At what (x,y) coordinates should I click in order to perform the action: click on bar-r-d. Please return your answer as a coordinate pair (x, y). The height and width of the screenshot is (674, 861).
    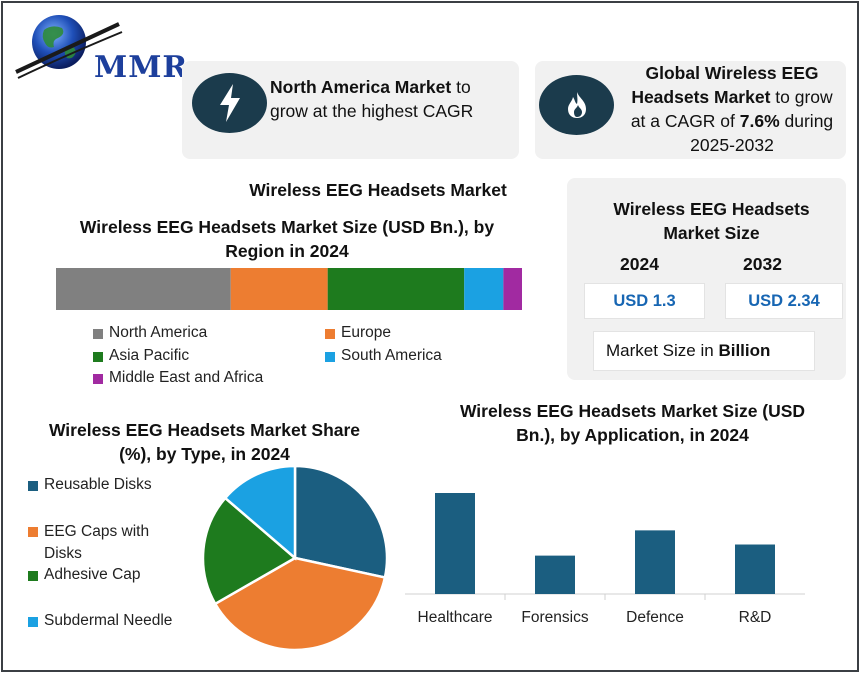
    Looking at the image, I should click on (755, 569).